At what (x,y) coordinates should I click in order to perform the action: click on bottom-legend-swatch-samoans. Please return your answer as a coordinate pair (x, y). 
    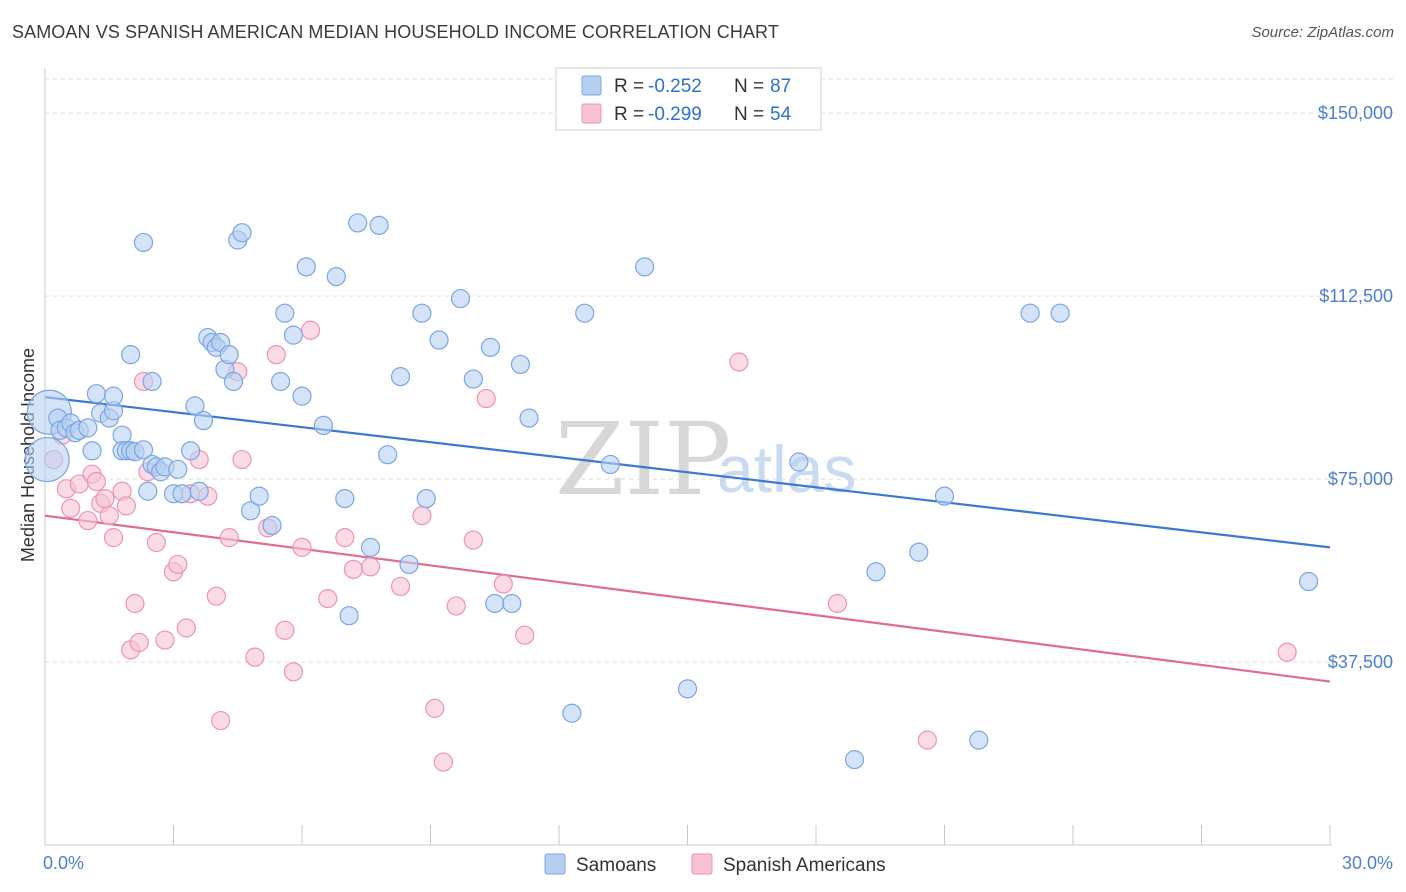
    Looking at the image, I should click on (555, 864).